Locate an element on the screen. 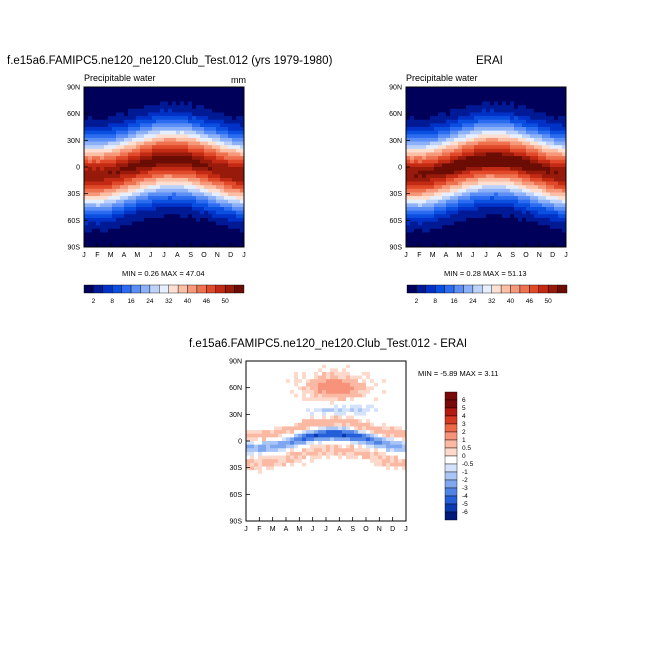 The height and width of the screenshot is (654, 654). panel1-xtick-label: A is located at coordinates (124, 255).